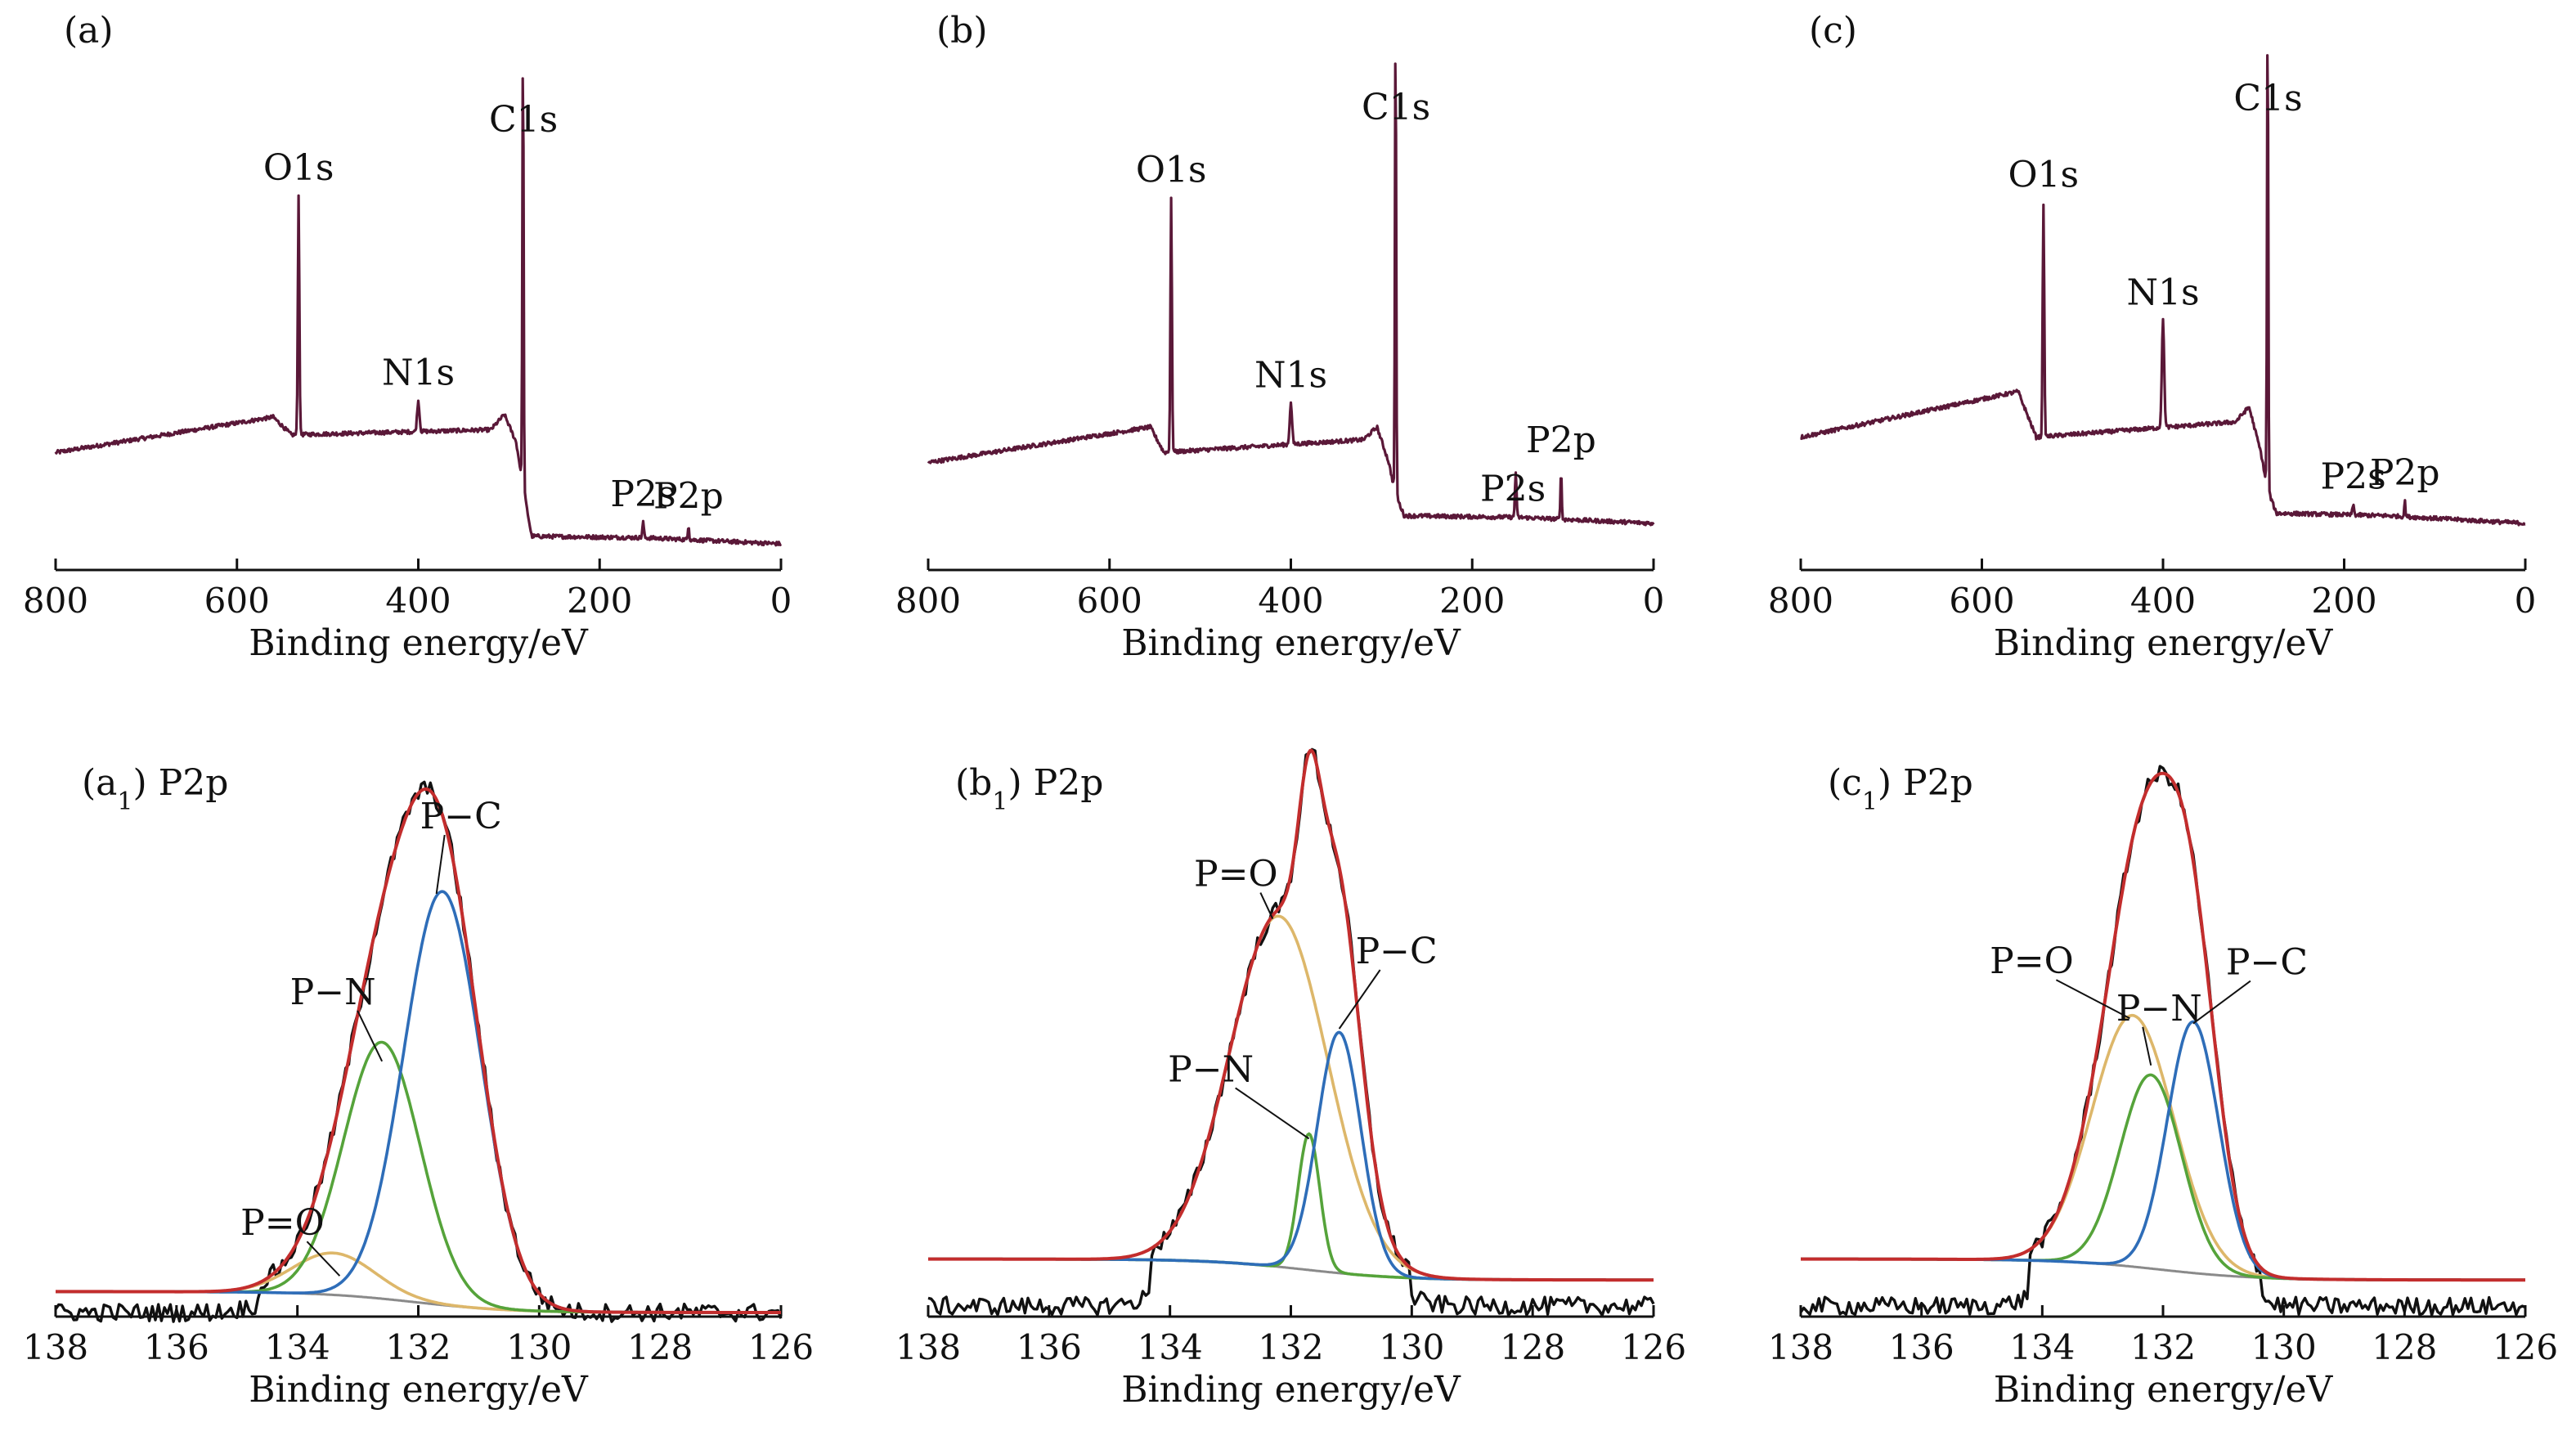  I want to click on panel-label: (c1) P2p, so click(1900, 789).